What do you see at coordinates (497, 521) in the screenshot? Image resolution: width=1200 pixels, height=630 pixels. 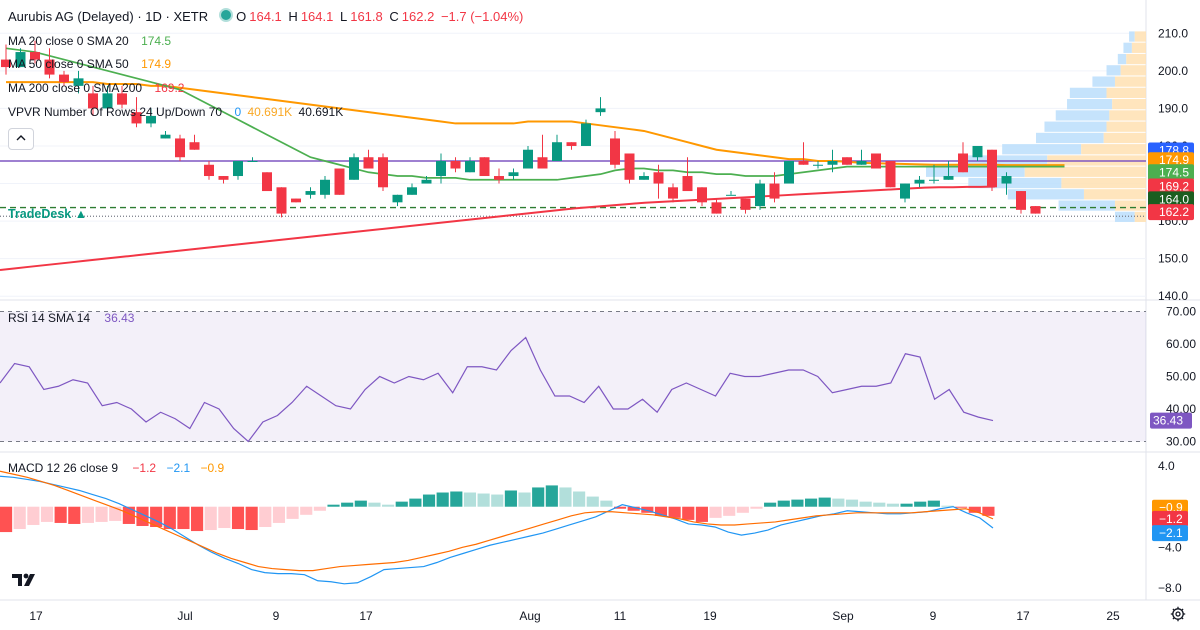 I see `macd-signal-line` at bounding box center [497, 521].